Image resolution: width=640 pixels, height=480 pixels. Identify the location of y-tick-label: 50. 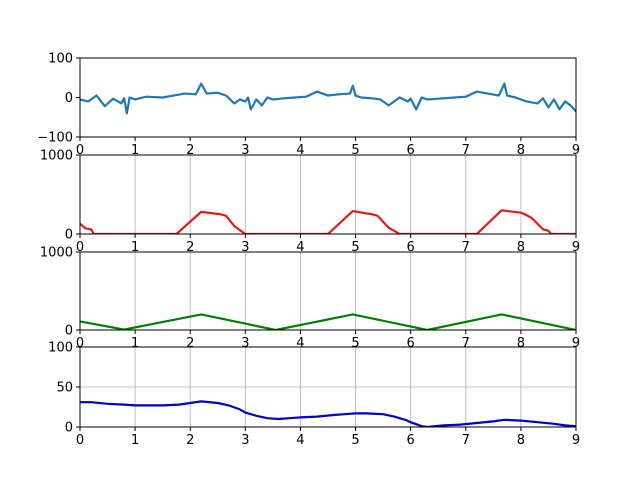
(64, 388).